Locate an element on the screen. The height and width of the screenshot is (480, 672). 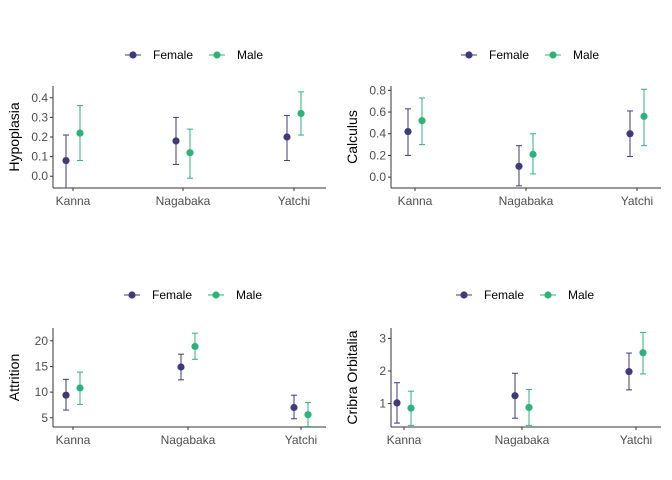
y-tick-label: 3 is located at coordinates (382, 338).